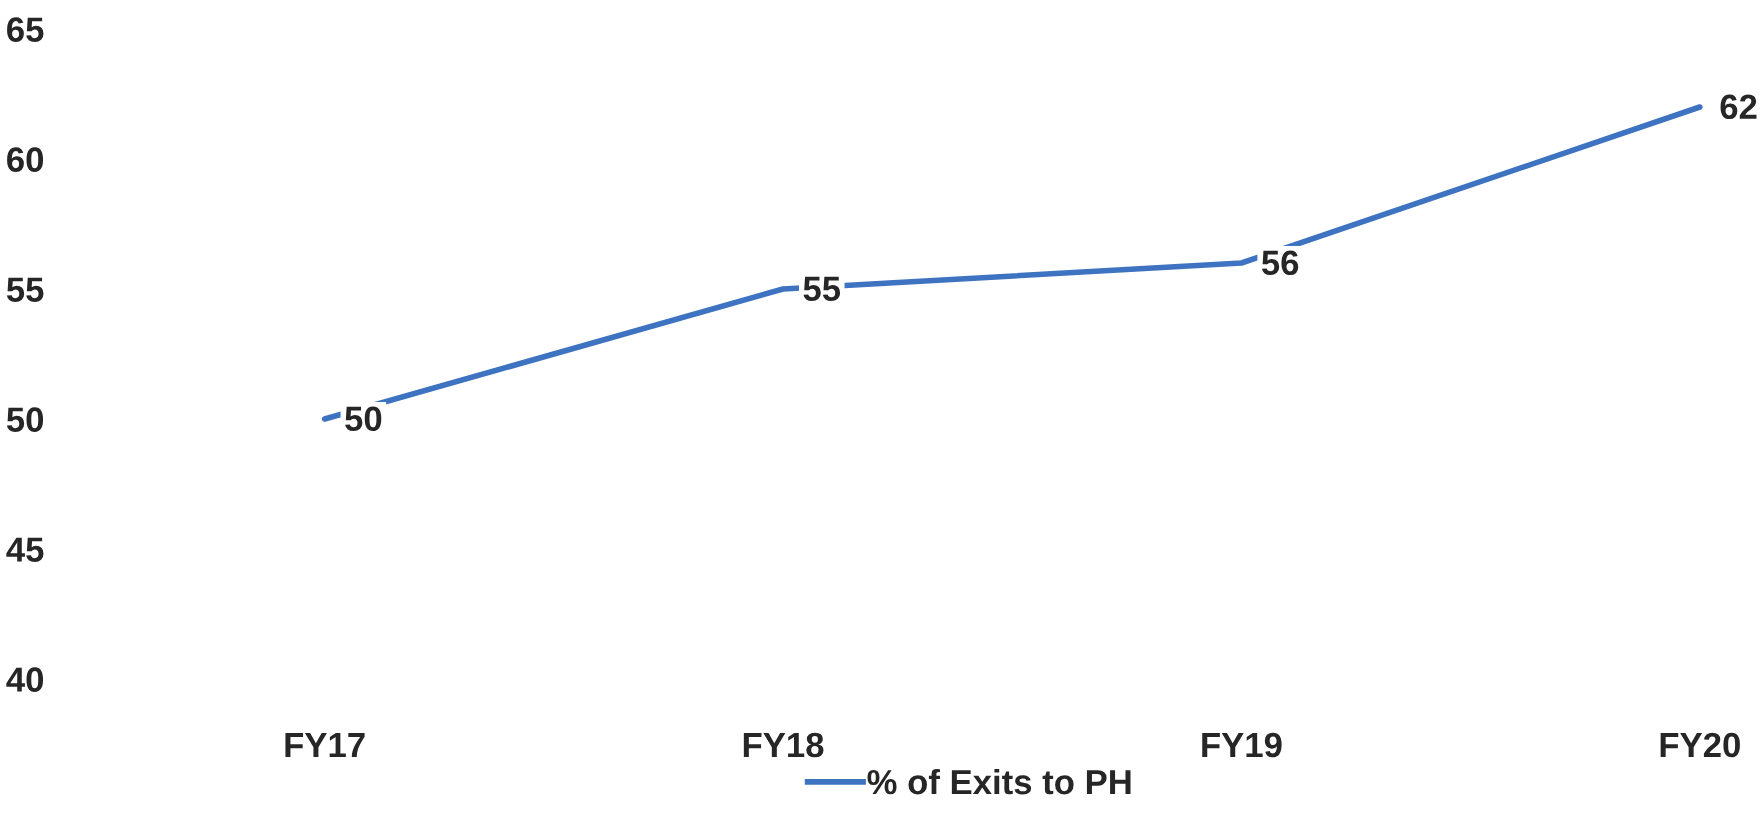 This screenshot has width=1764, height=818. Describe the element at coordinates (1738, 107) in the screenshot. I see `data-label: 62` at that location.